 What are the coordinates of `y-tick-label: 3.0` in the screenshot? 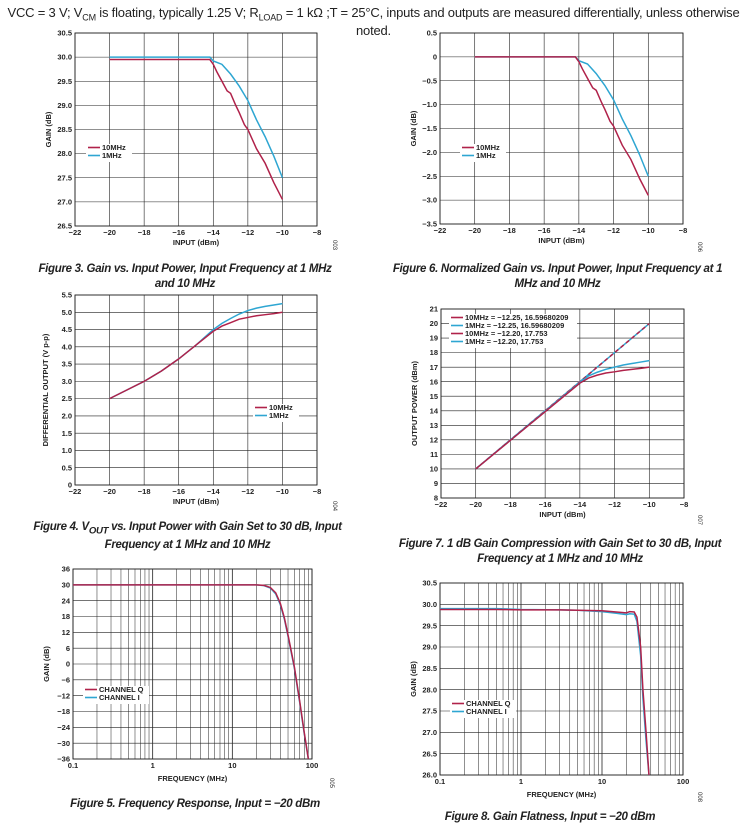 It's located at (67, 381).